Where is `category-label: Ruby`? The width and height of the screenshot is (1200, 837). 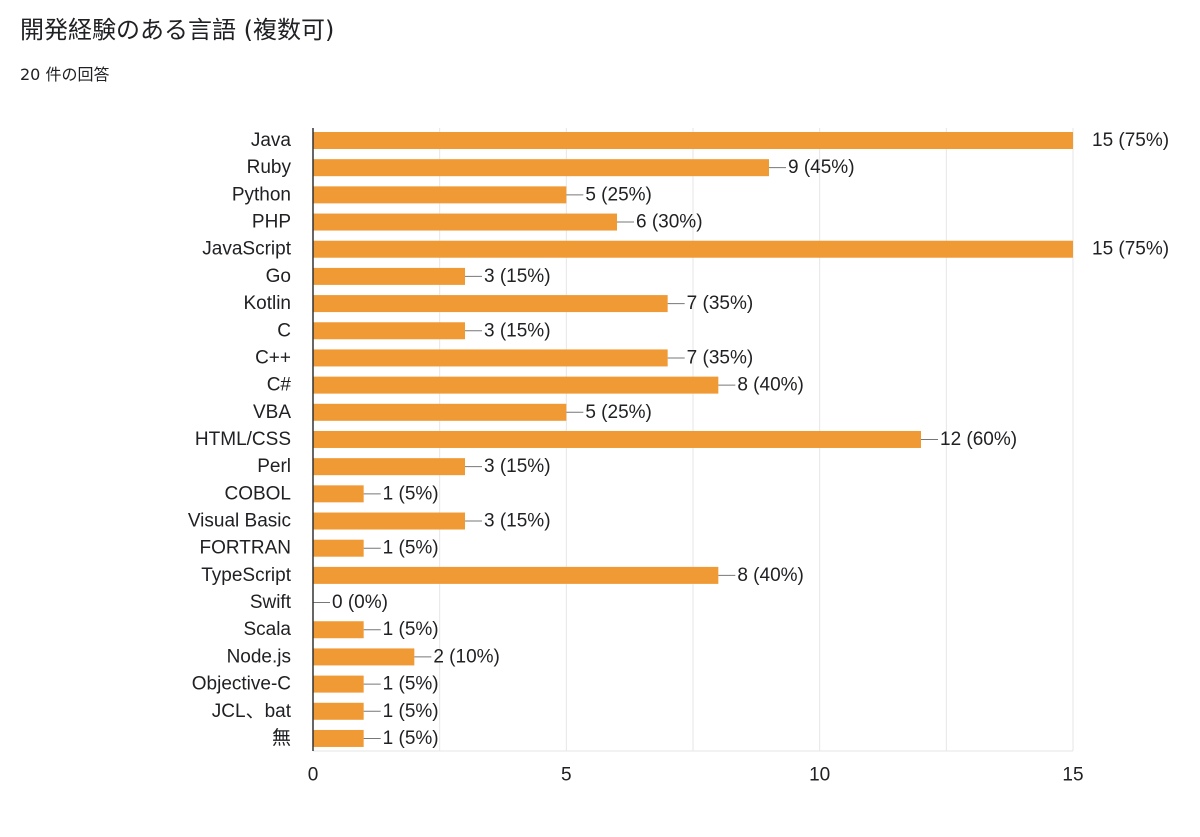
category-label: Ruby is located at coordinates (269, 167).